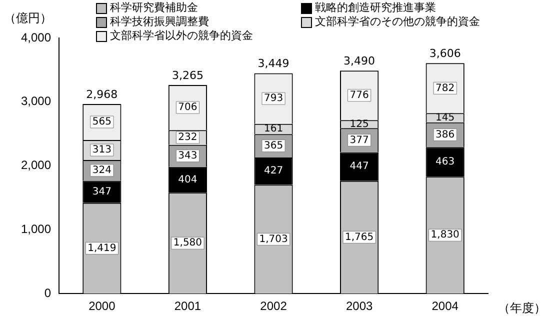  Describe the element at coordinates (445, 134) in the screenshot. I see `data-label: 386` at that location.